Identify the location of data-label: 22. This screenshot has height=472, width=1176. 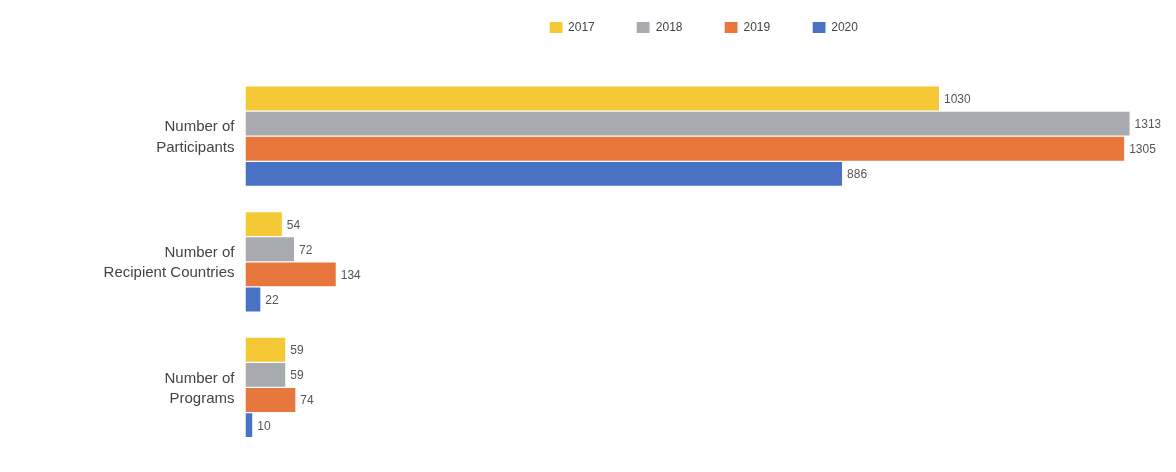
(272, 299).